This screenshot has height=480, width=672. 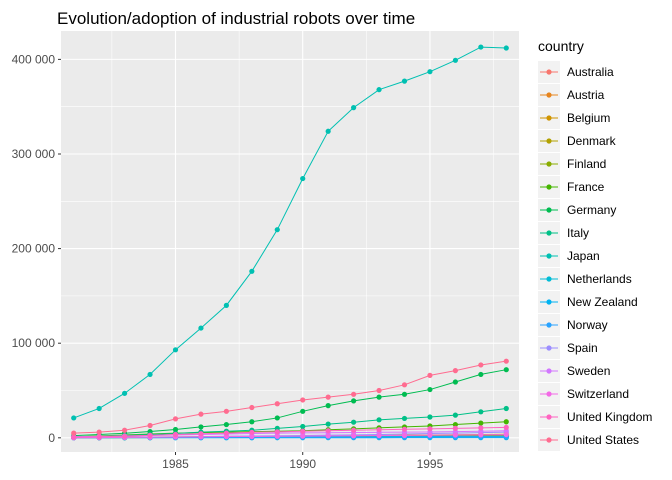 I want to click on legend-label: Norway, so click(x=587, y=325).